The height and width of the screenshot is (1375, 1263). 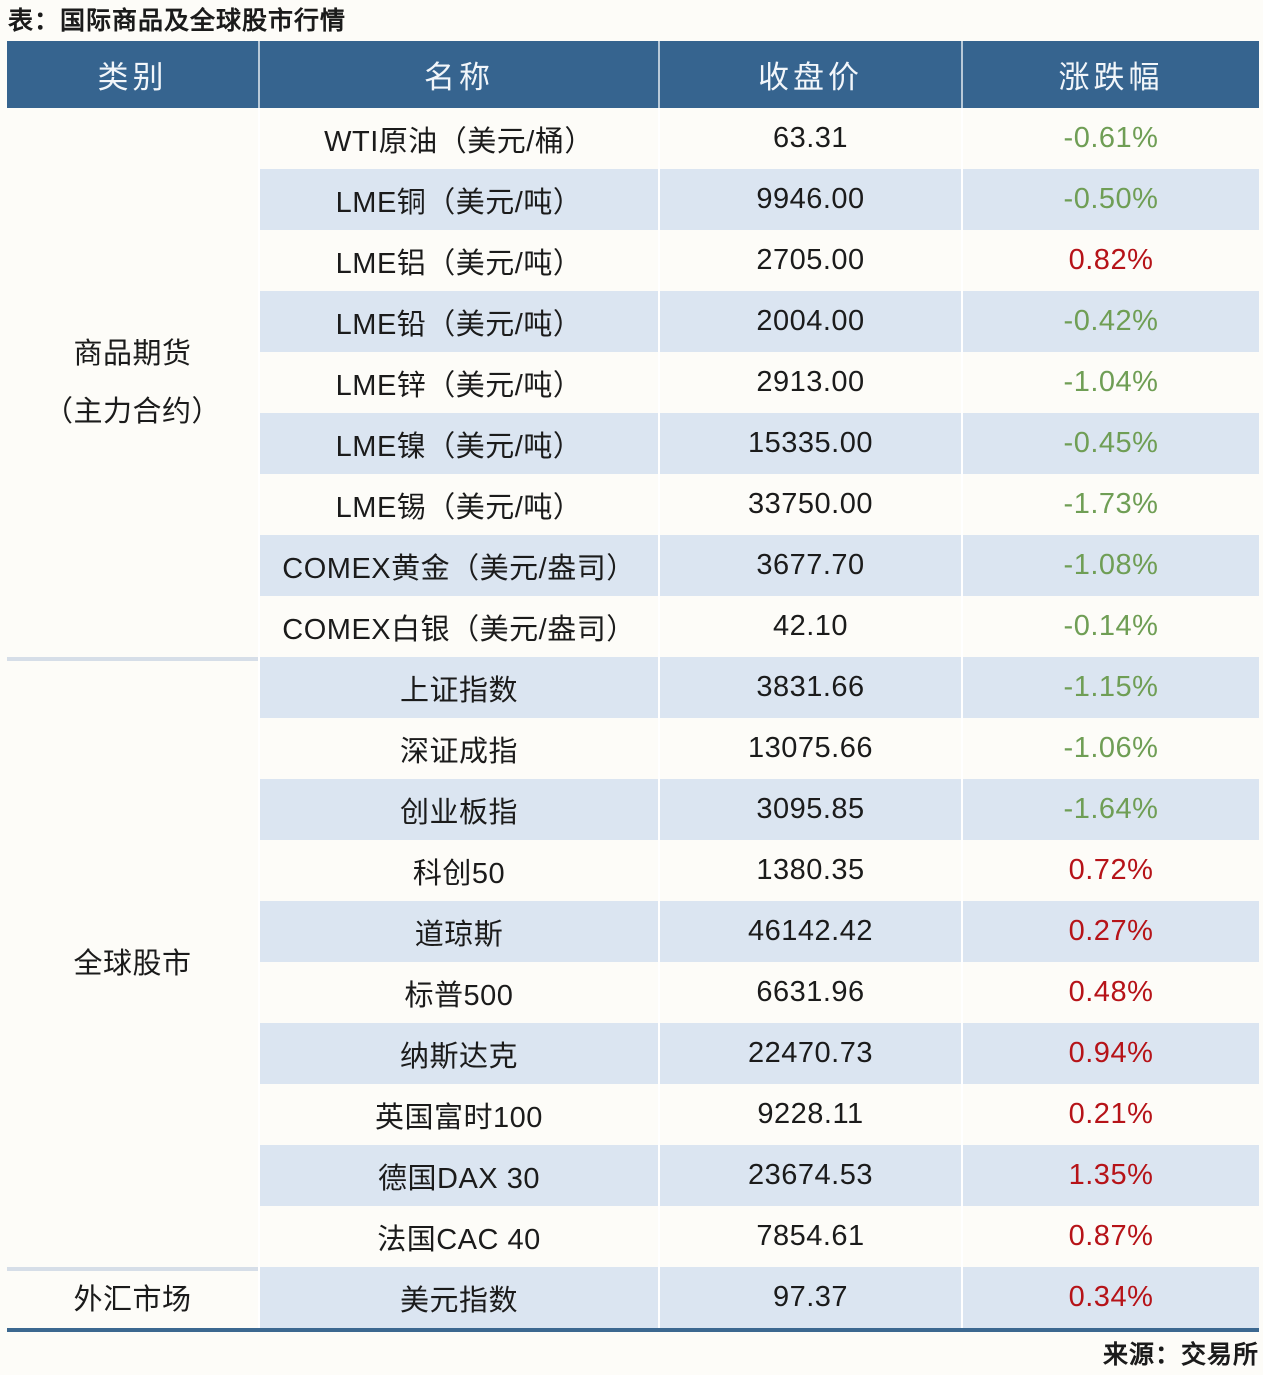 What do you see at coordinates (1110, 931) in the screenshot?
I see `change-percent: 0.27%` at bounding box center [1110, 931].